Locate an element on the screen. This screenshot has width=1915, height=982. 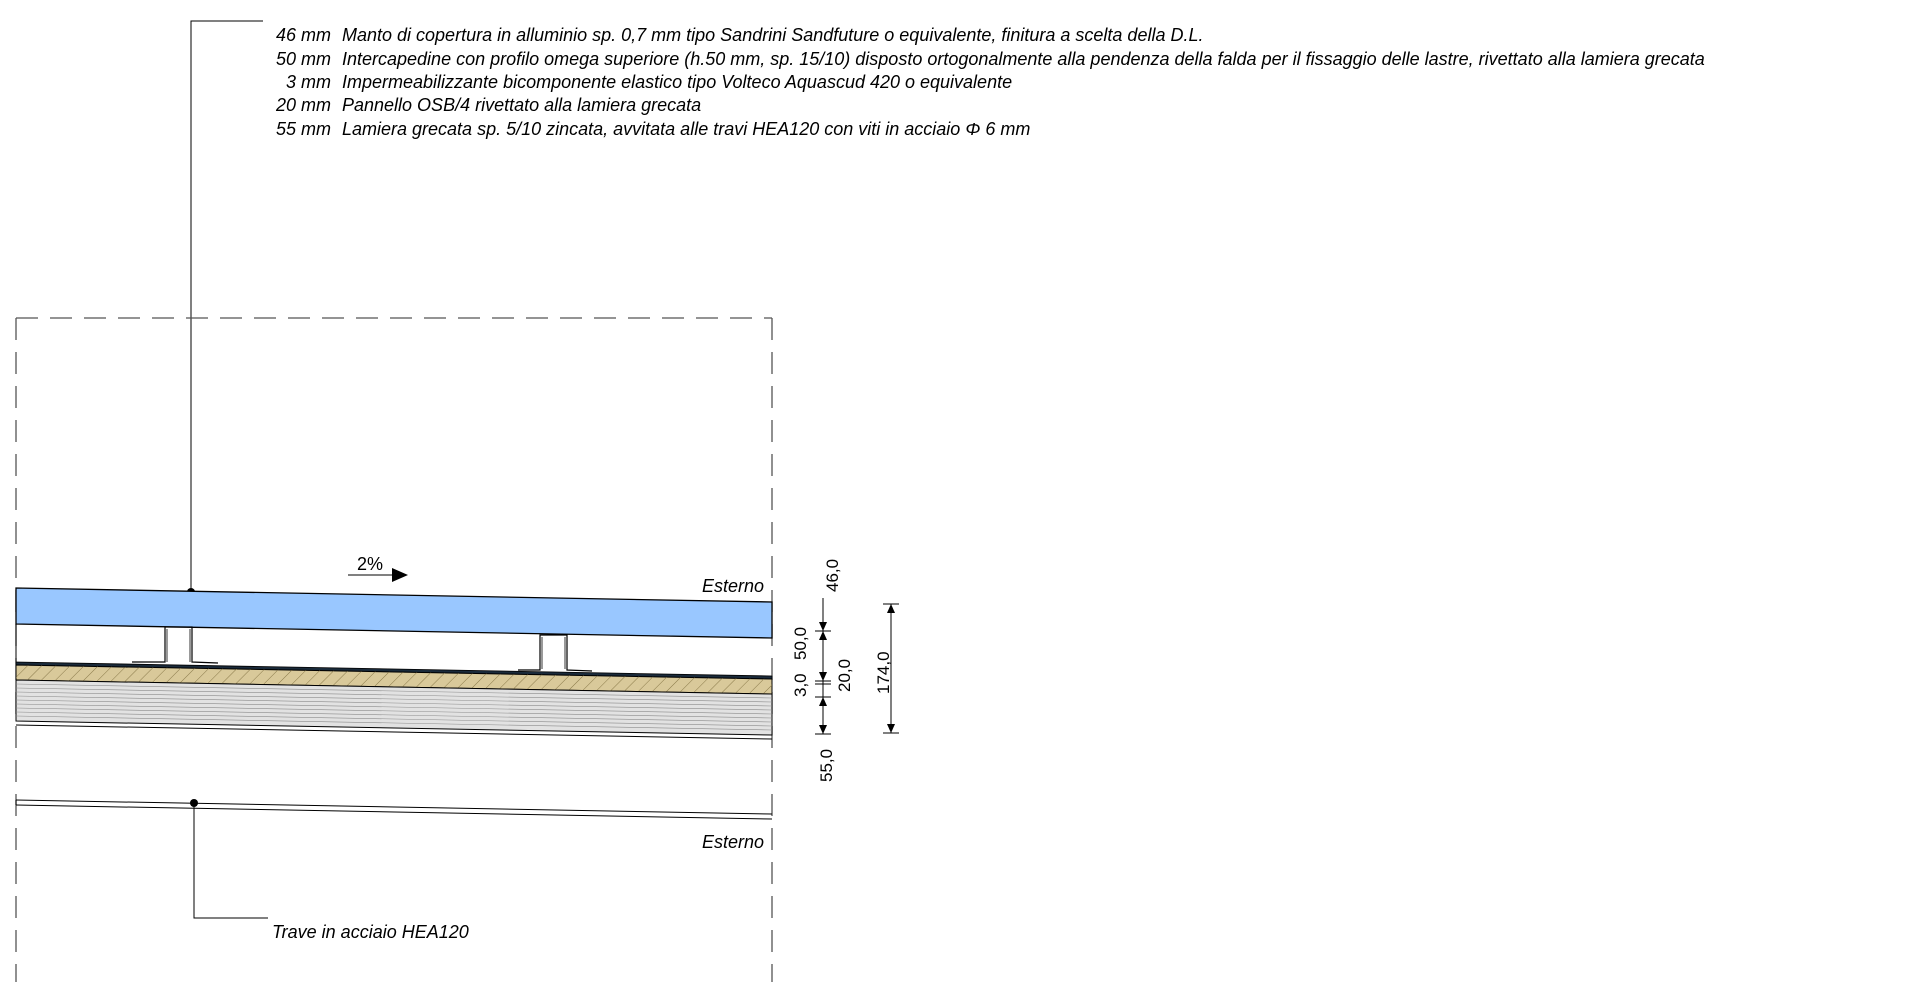
corrugated-deck-layer is located at coordinates (394, 707).